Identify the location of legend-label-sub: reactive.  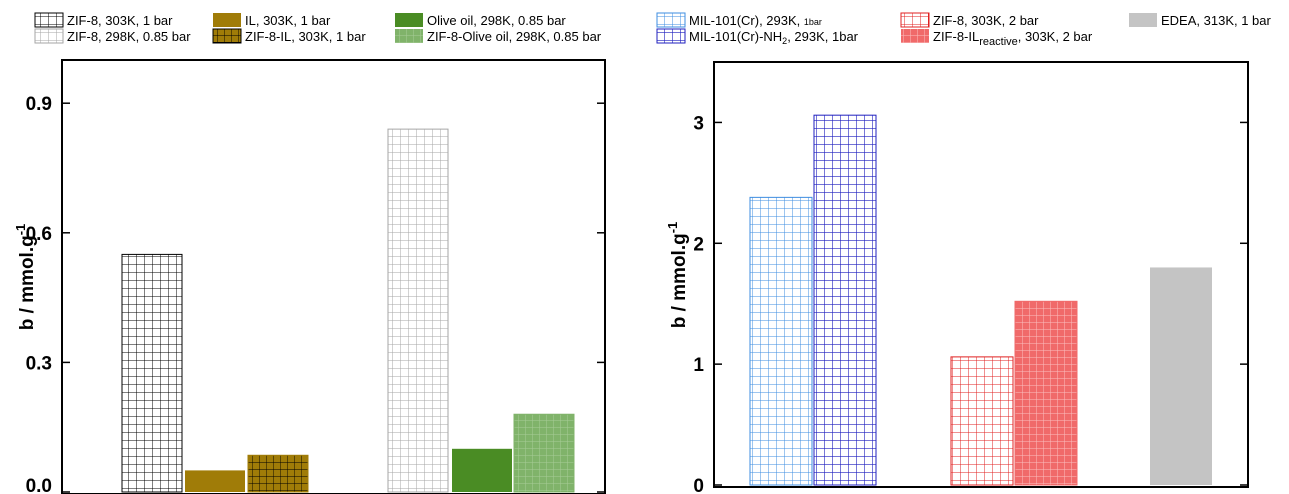
(998, 42).